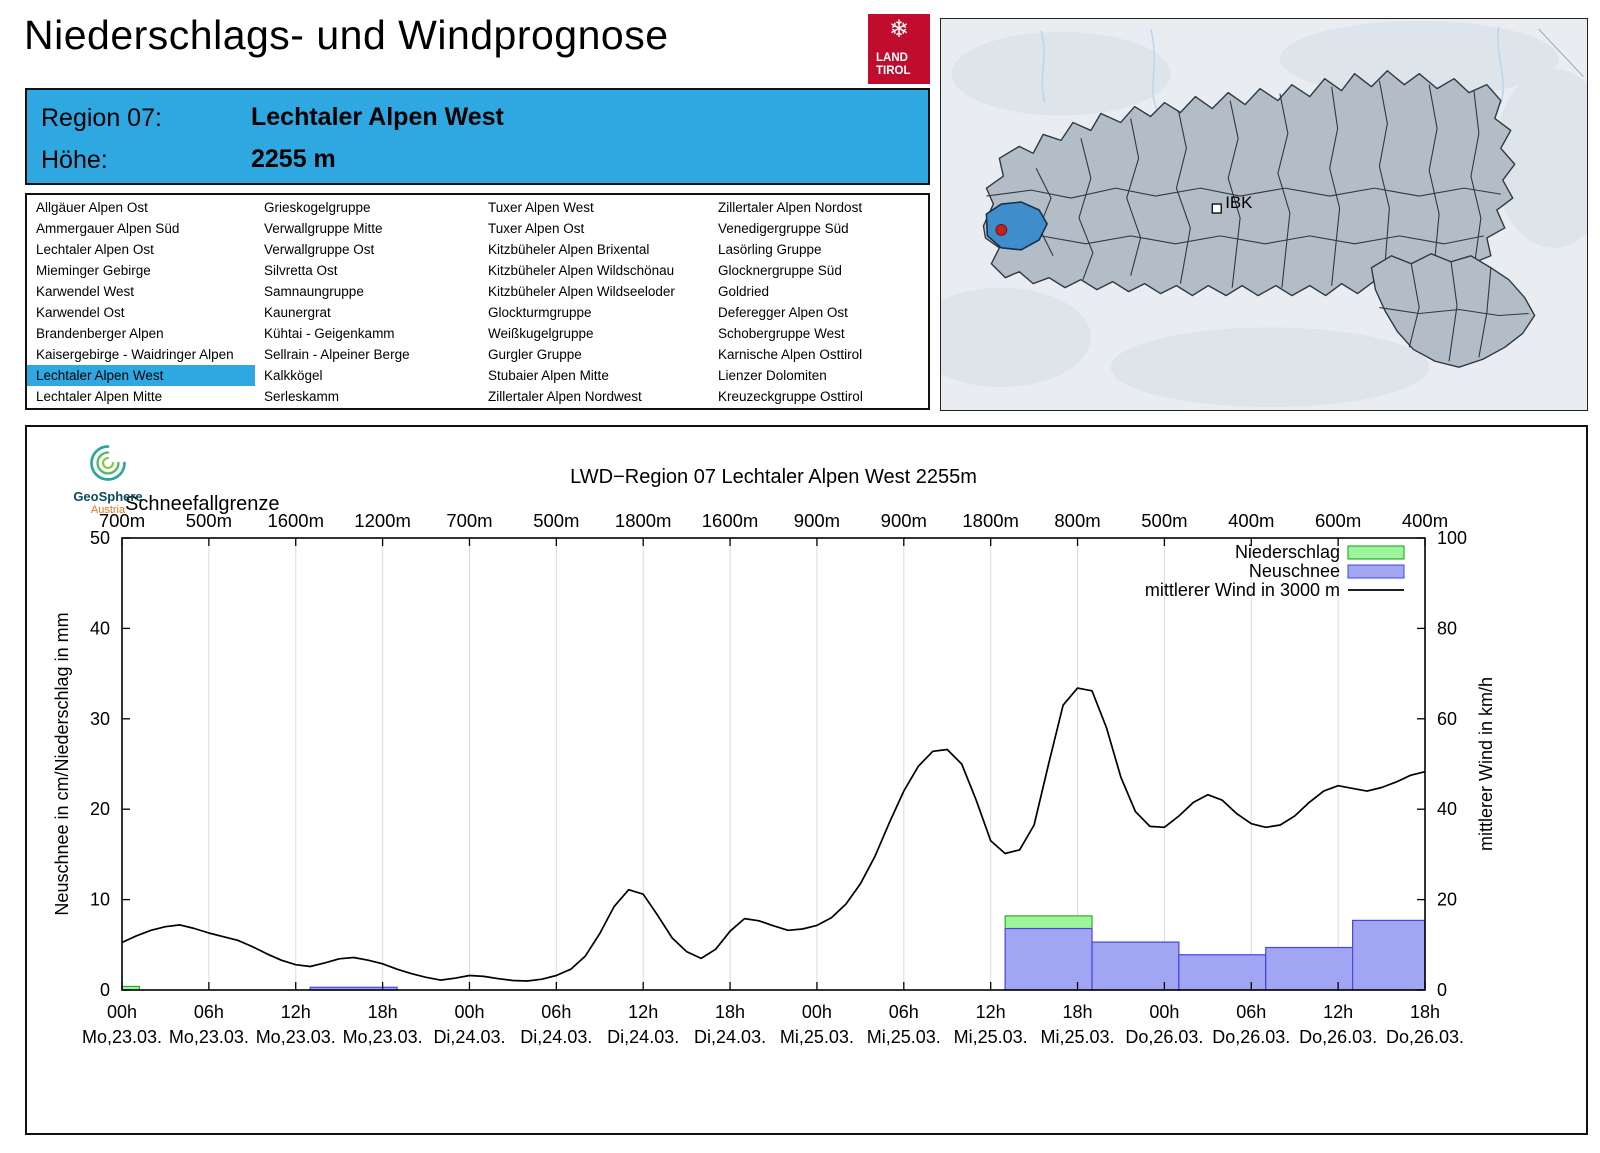 This screenshot has height=1153, width=1600. I want to click on region-list-item: Allgäuer Alpen Ost, so click(92, 207).